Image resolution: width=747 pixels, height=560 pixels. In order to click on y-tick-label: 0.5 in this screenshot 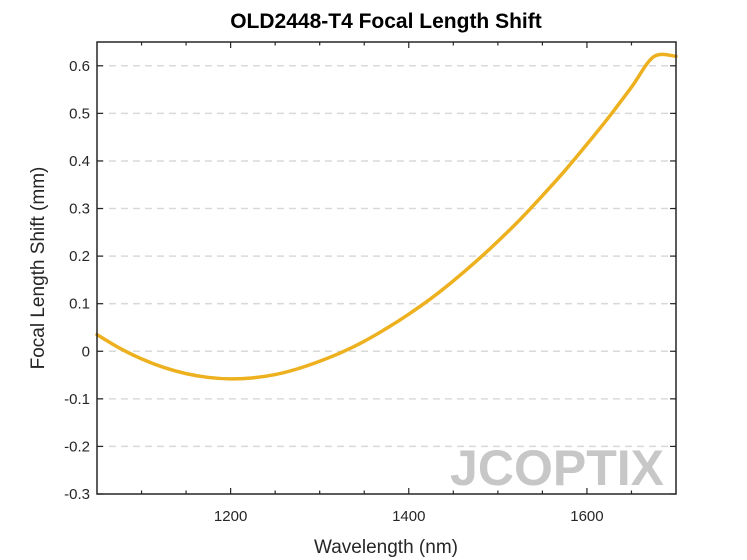, I will do `click(79, 113)`.